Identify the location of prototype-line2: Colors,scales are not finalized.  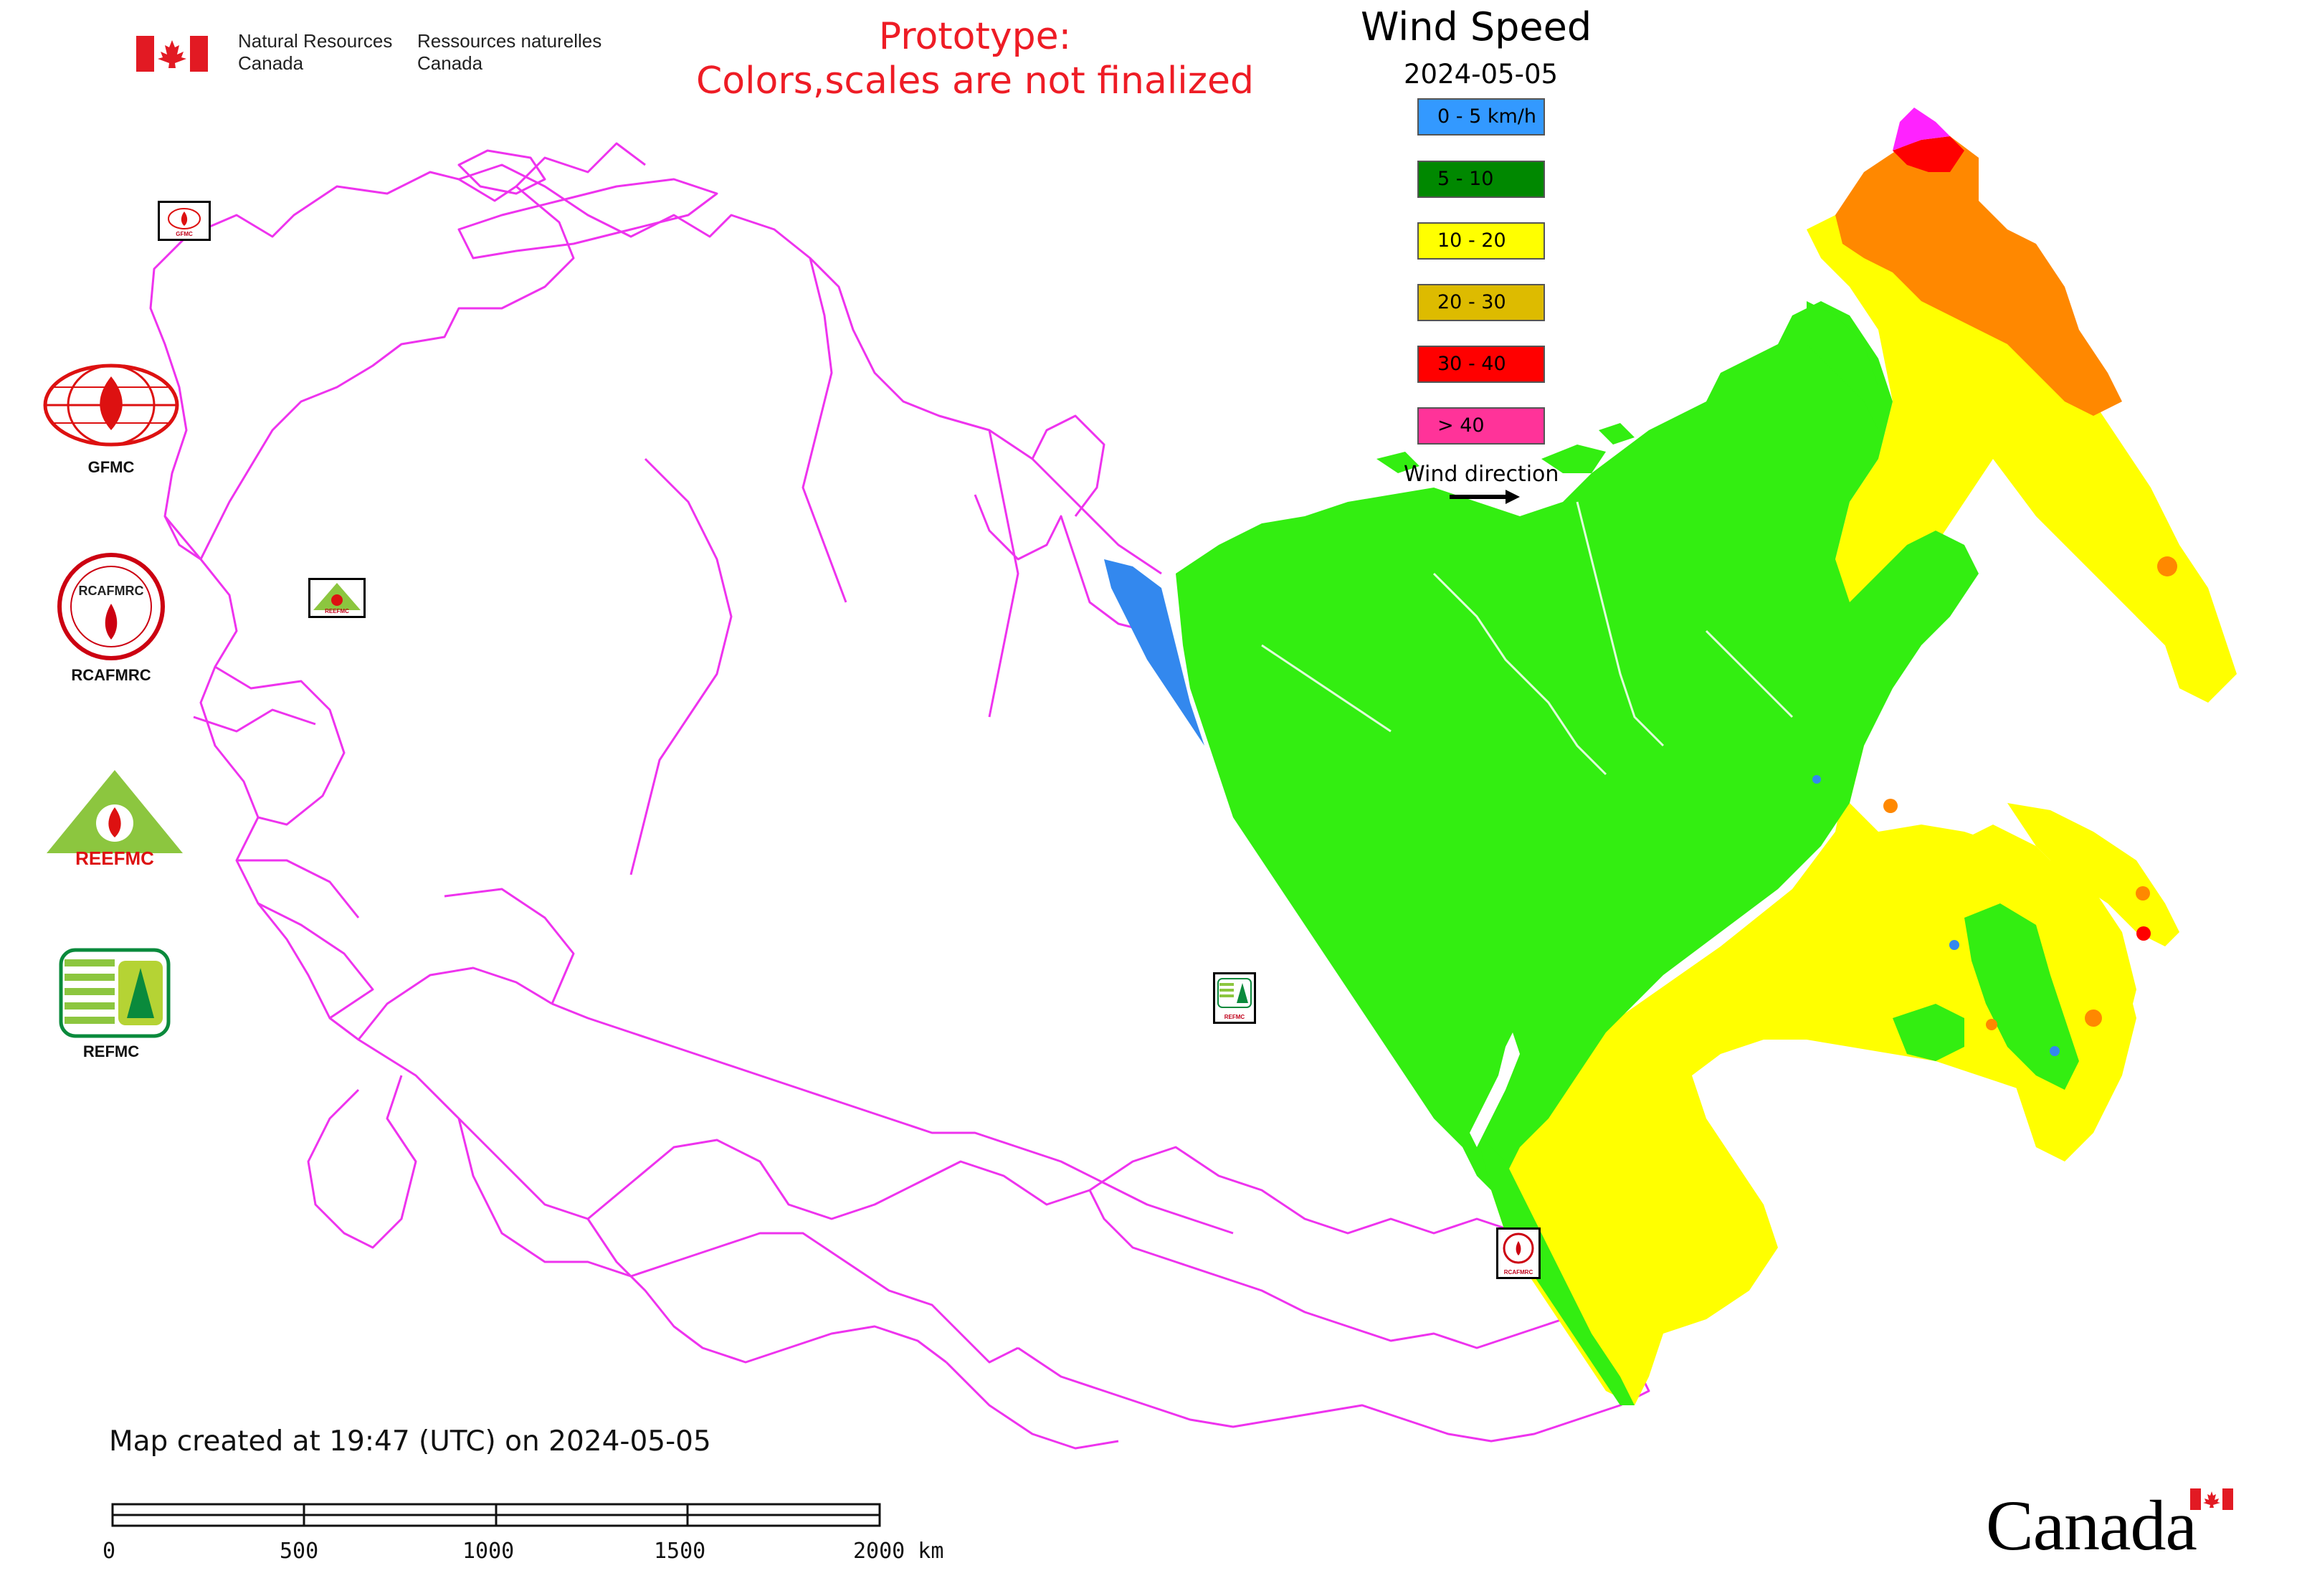
(975, 81).